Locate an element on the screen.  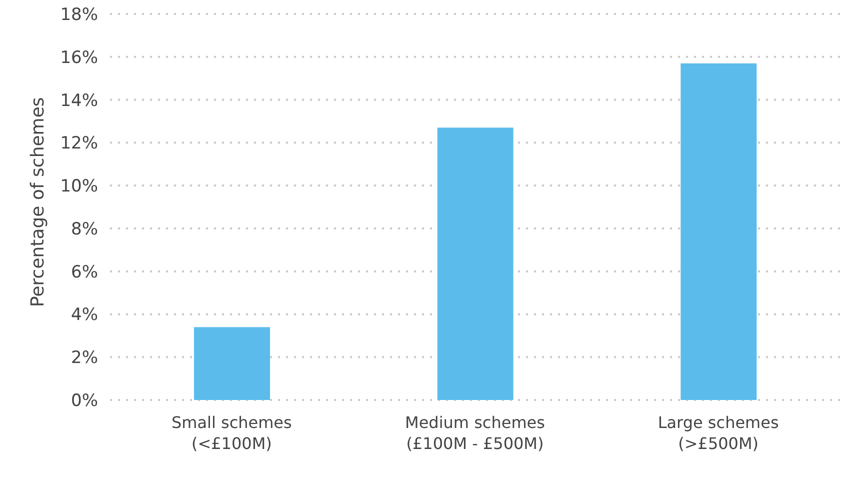
y-tick-label: 8% is located at coordinates (84, 229).